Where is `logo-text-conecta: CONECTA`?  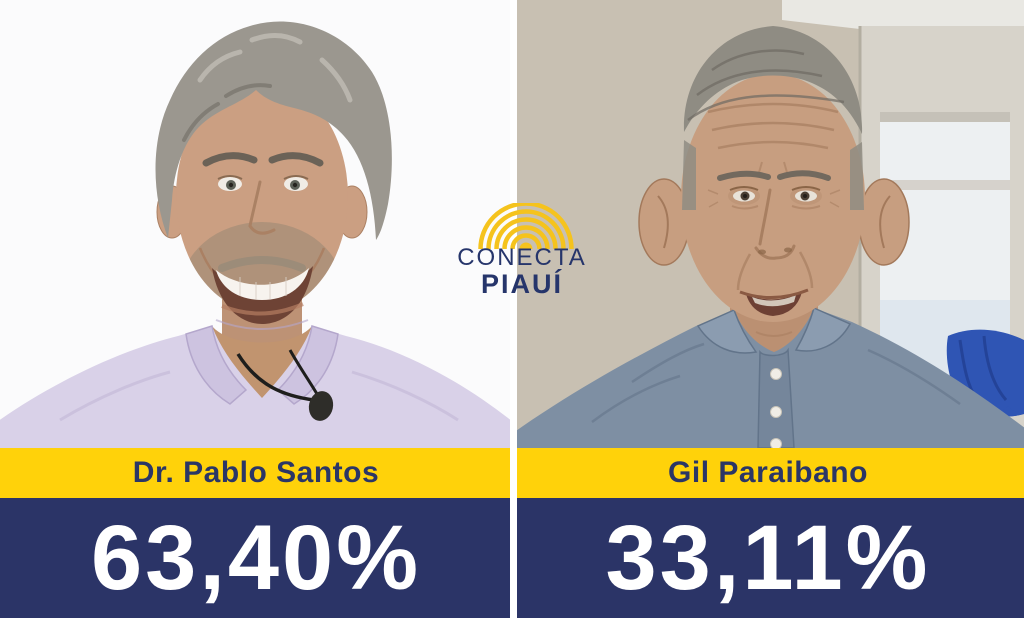
logo-text-conecta: CONECTA is located at coordinates (522, 257).